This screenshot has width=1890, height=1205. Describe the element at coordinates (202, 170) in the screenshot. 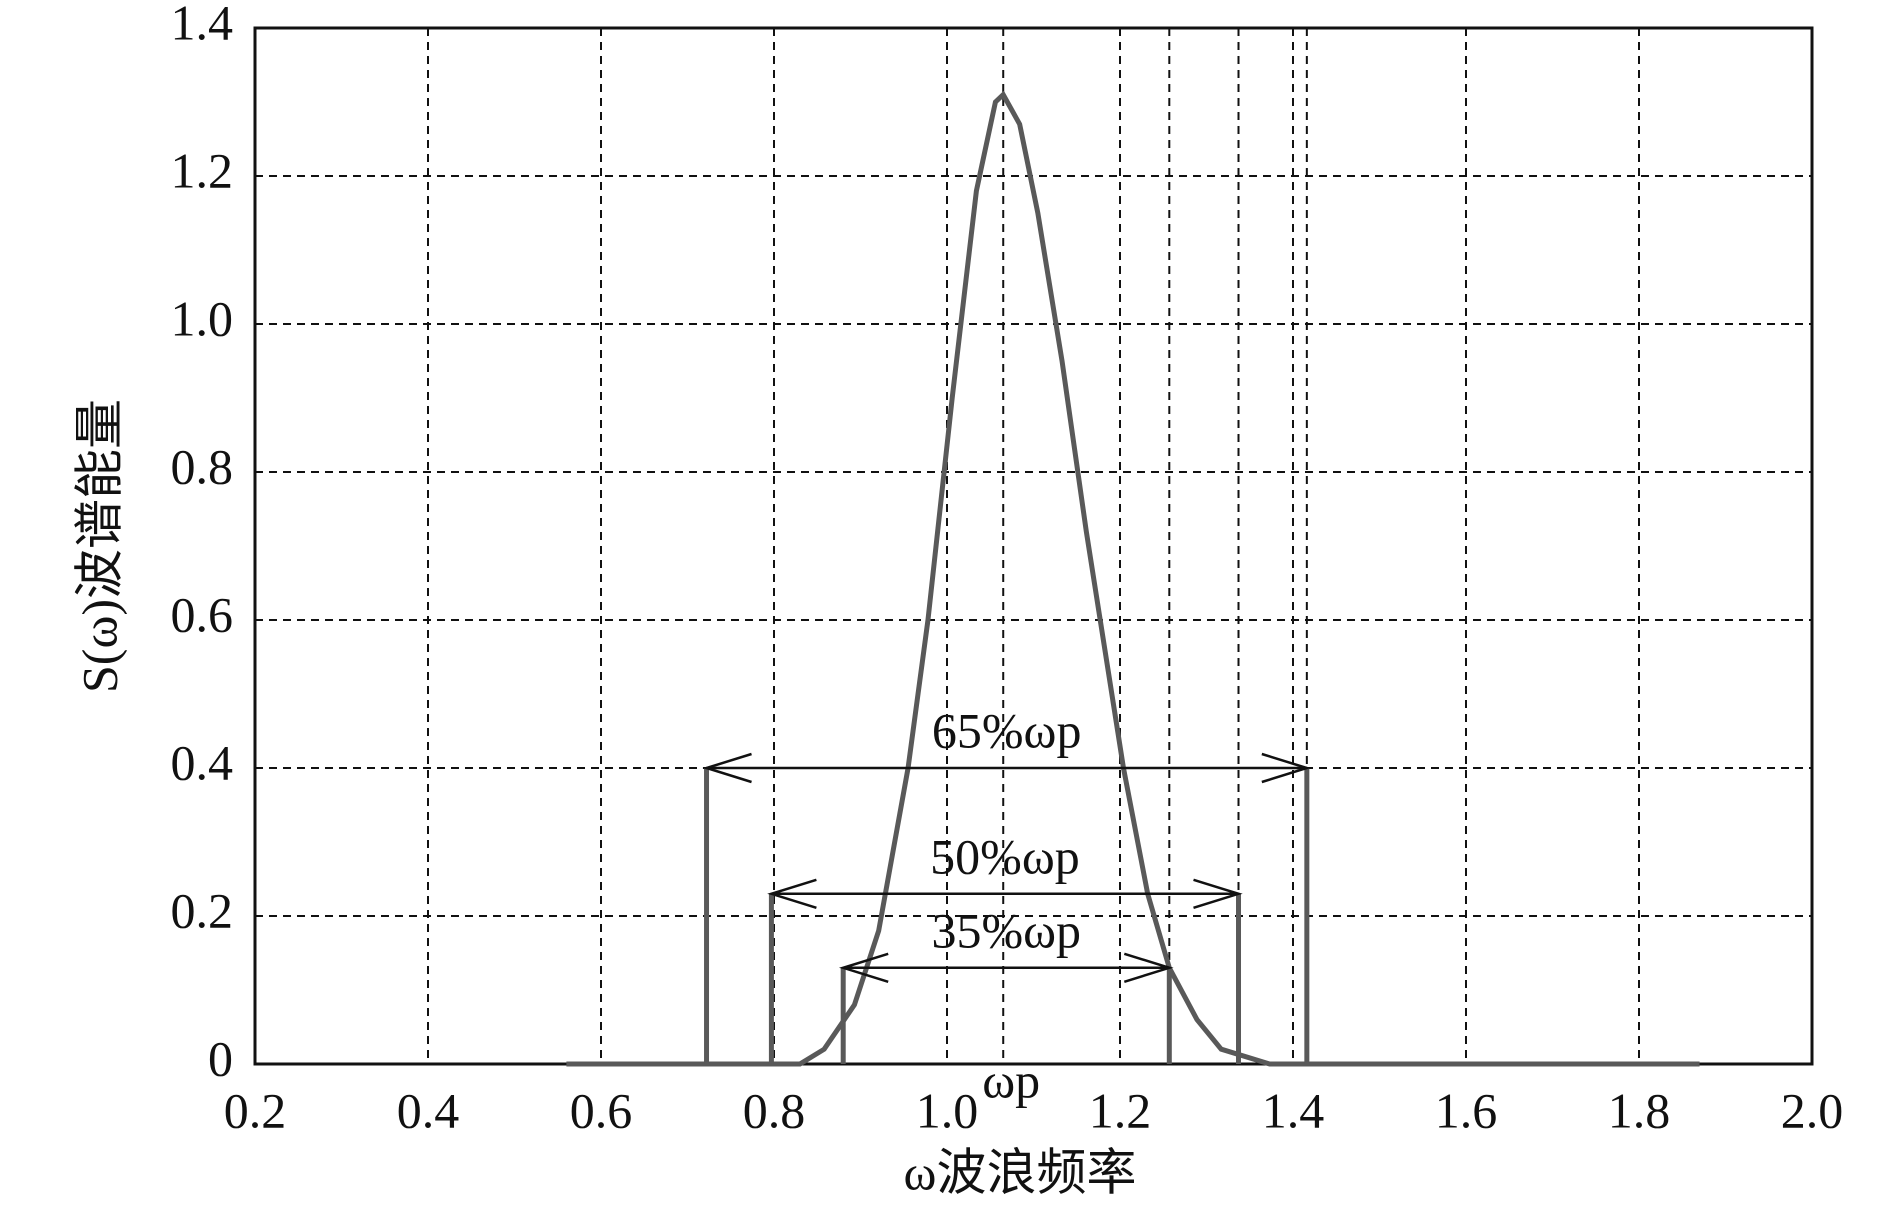

I see `y-tick-label: 1.2` at that location.